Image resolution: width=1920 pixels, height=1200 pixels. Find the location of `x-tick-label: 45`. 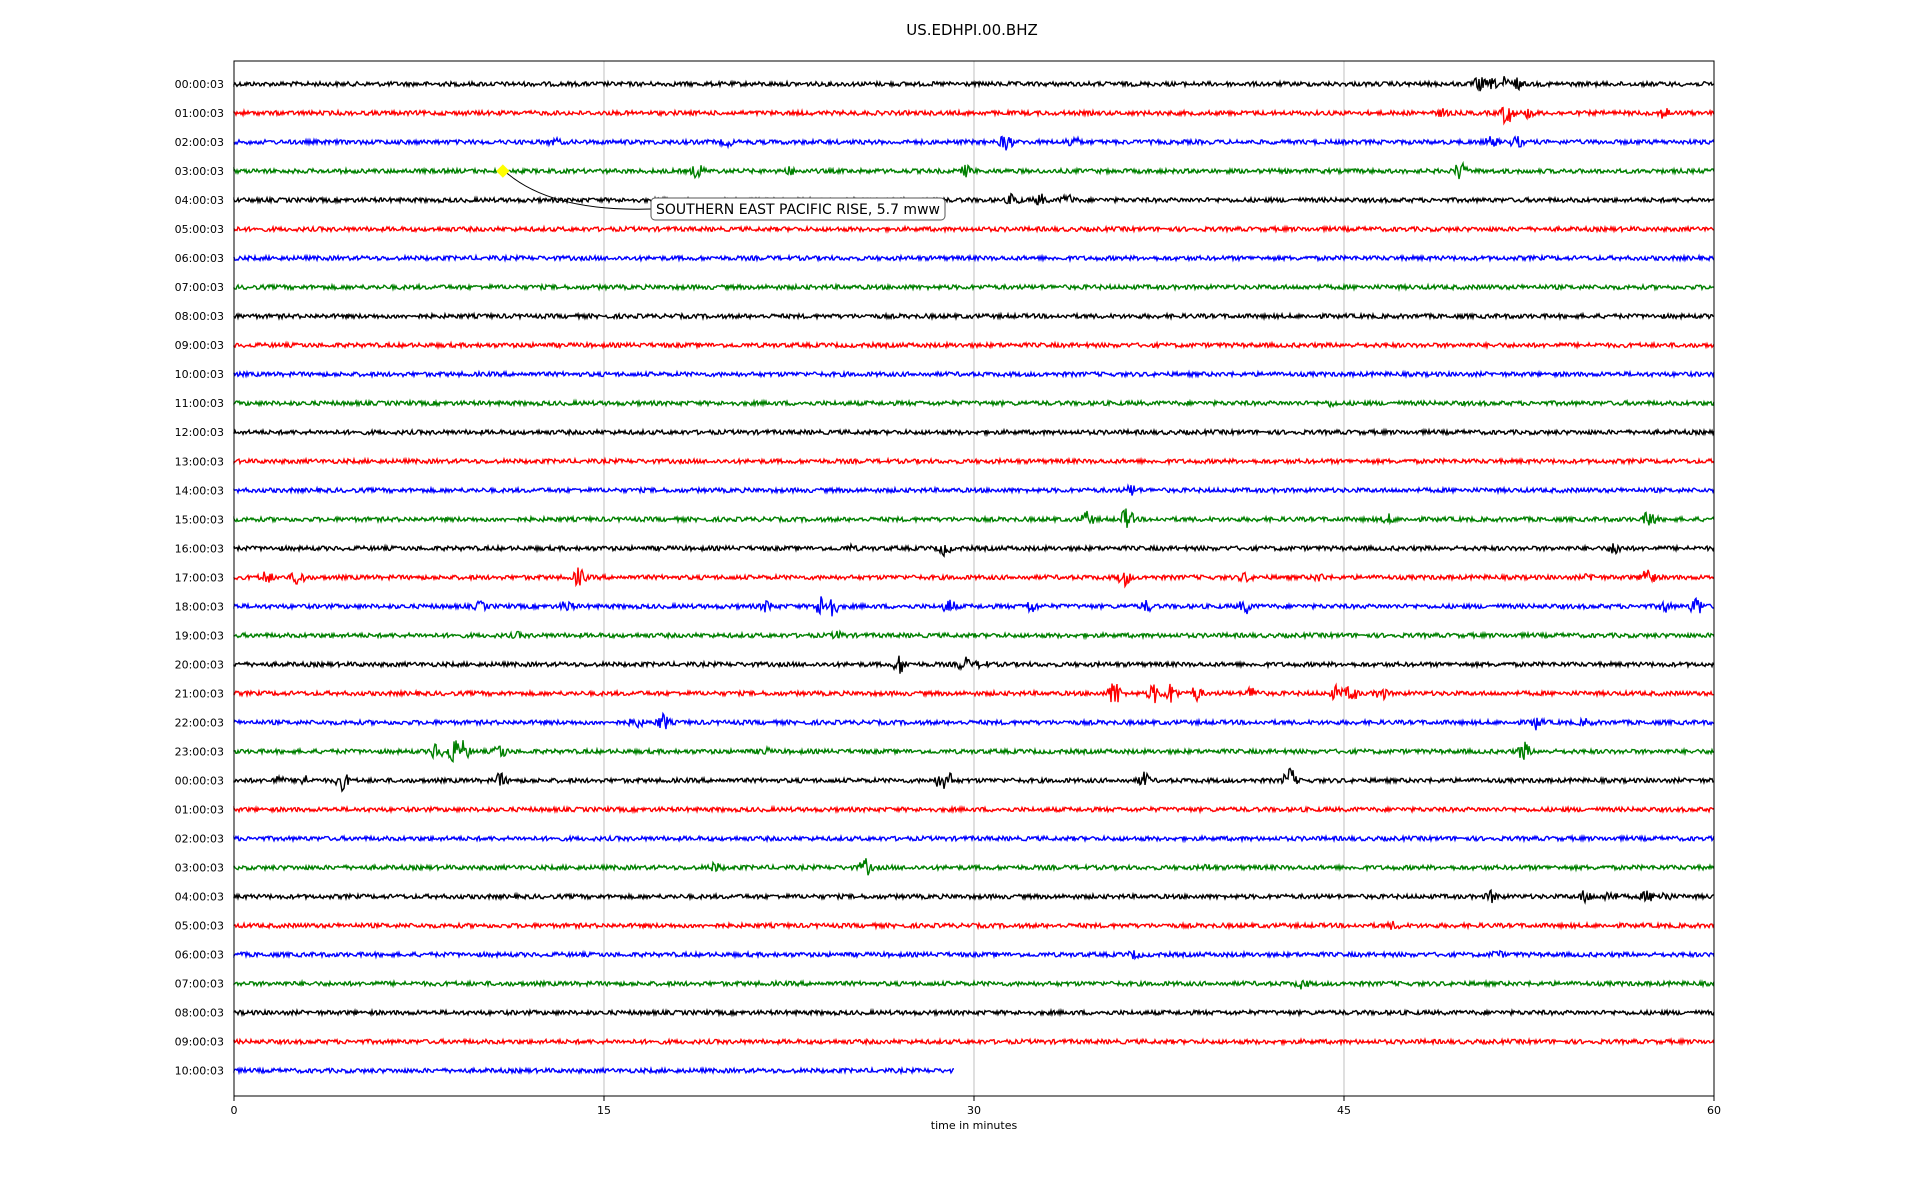

x-tick-label: 45 is located at coordinates (1344, 1110).